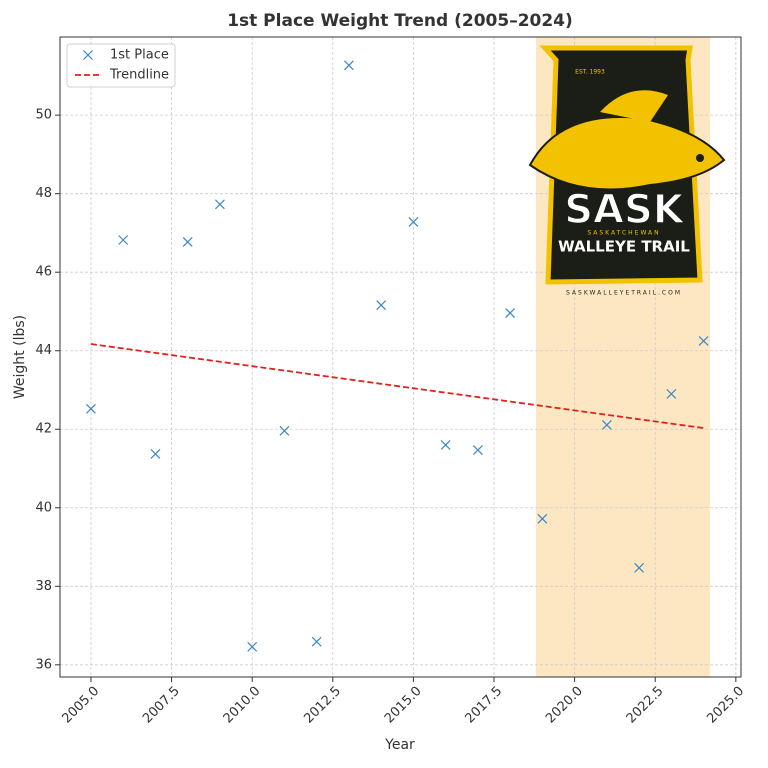 This screenshot has width=768, height=768. What do you see at coordinates (88, 55) in the screenshot?
I see `legend-swatch` at bounding box center [88, 55].